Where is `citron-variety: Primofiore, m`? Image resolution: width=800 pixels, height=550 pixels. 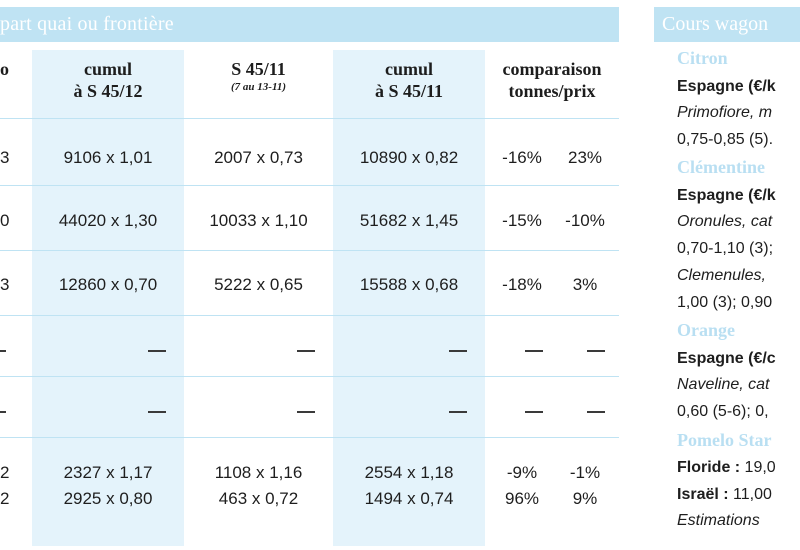 citron-variety: Primofiore, m is located at coordinates (725, 112).